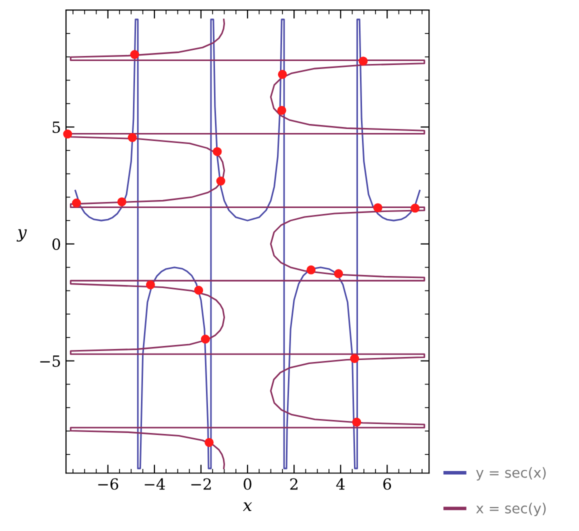  Describe the element at coordinates (201, 484) in the screenshot. I see `x-tick-label: −2` at that location.